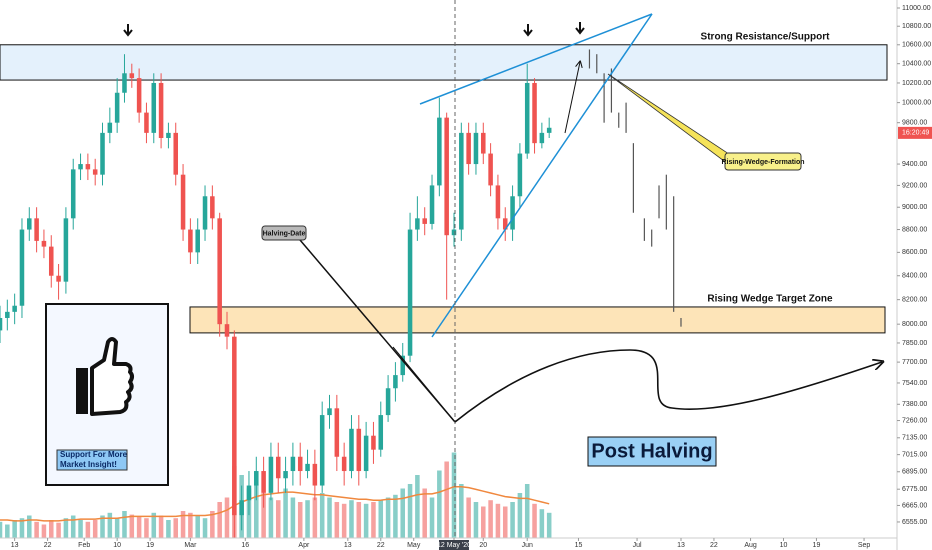 This screenshot has height=550, width=932. I want to click on x-tick-label: Feb, so click(84, 545).